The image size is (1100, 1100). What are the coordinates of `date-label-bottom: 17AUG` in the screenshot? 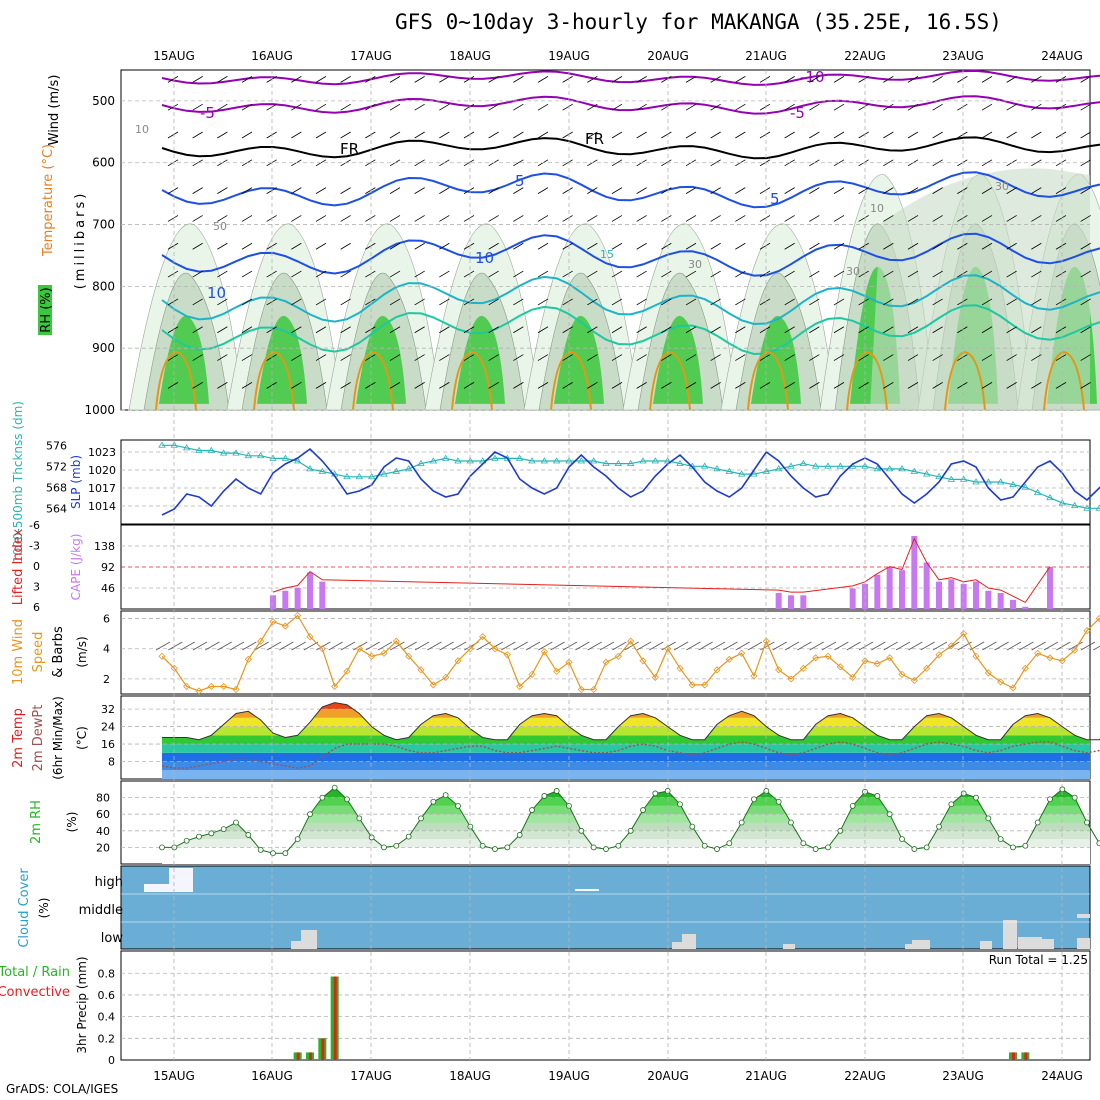 It's located at (371, 1076).